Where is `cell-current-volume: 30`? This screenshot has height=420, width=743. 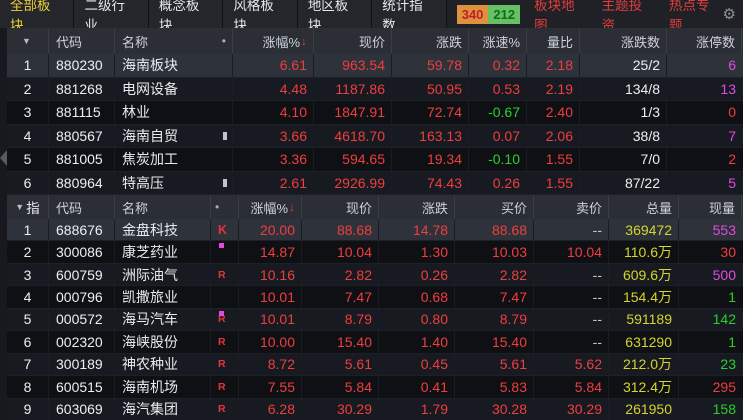
cell-current-volume: 30 is located at coordinates (728, 252).